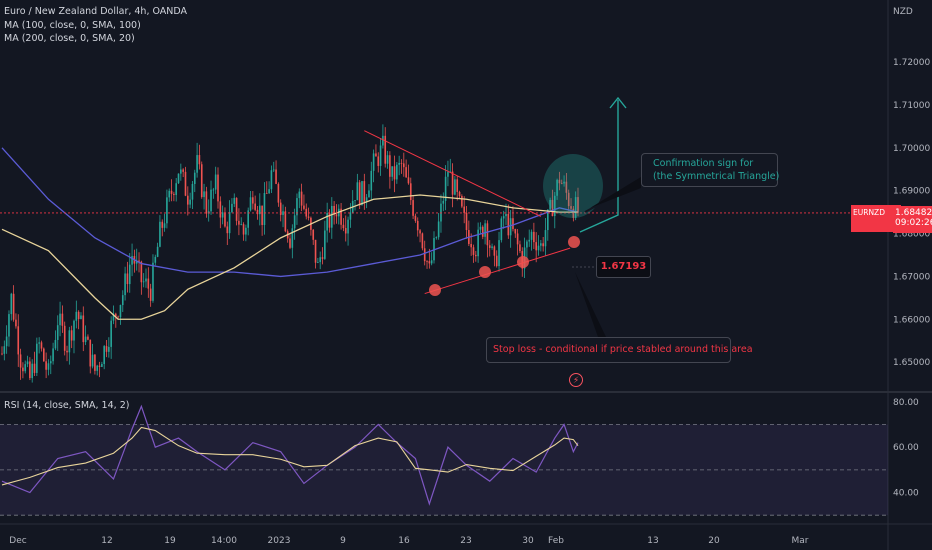 This screenshot has width=932, height=550. Describe the element at coordinates (170, 541) in the screenshot. I see `time-tick-label: 19` at that location.